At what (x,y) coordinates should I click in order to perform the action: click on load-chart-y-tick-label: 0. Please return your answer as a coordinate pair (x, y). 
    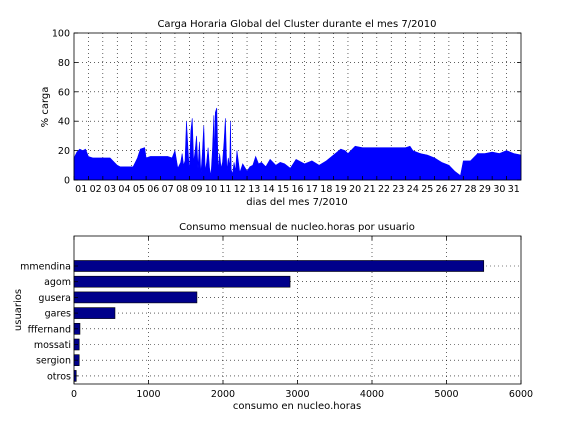
    Looking at the image, I should click on (67, 181).